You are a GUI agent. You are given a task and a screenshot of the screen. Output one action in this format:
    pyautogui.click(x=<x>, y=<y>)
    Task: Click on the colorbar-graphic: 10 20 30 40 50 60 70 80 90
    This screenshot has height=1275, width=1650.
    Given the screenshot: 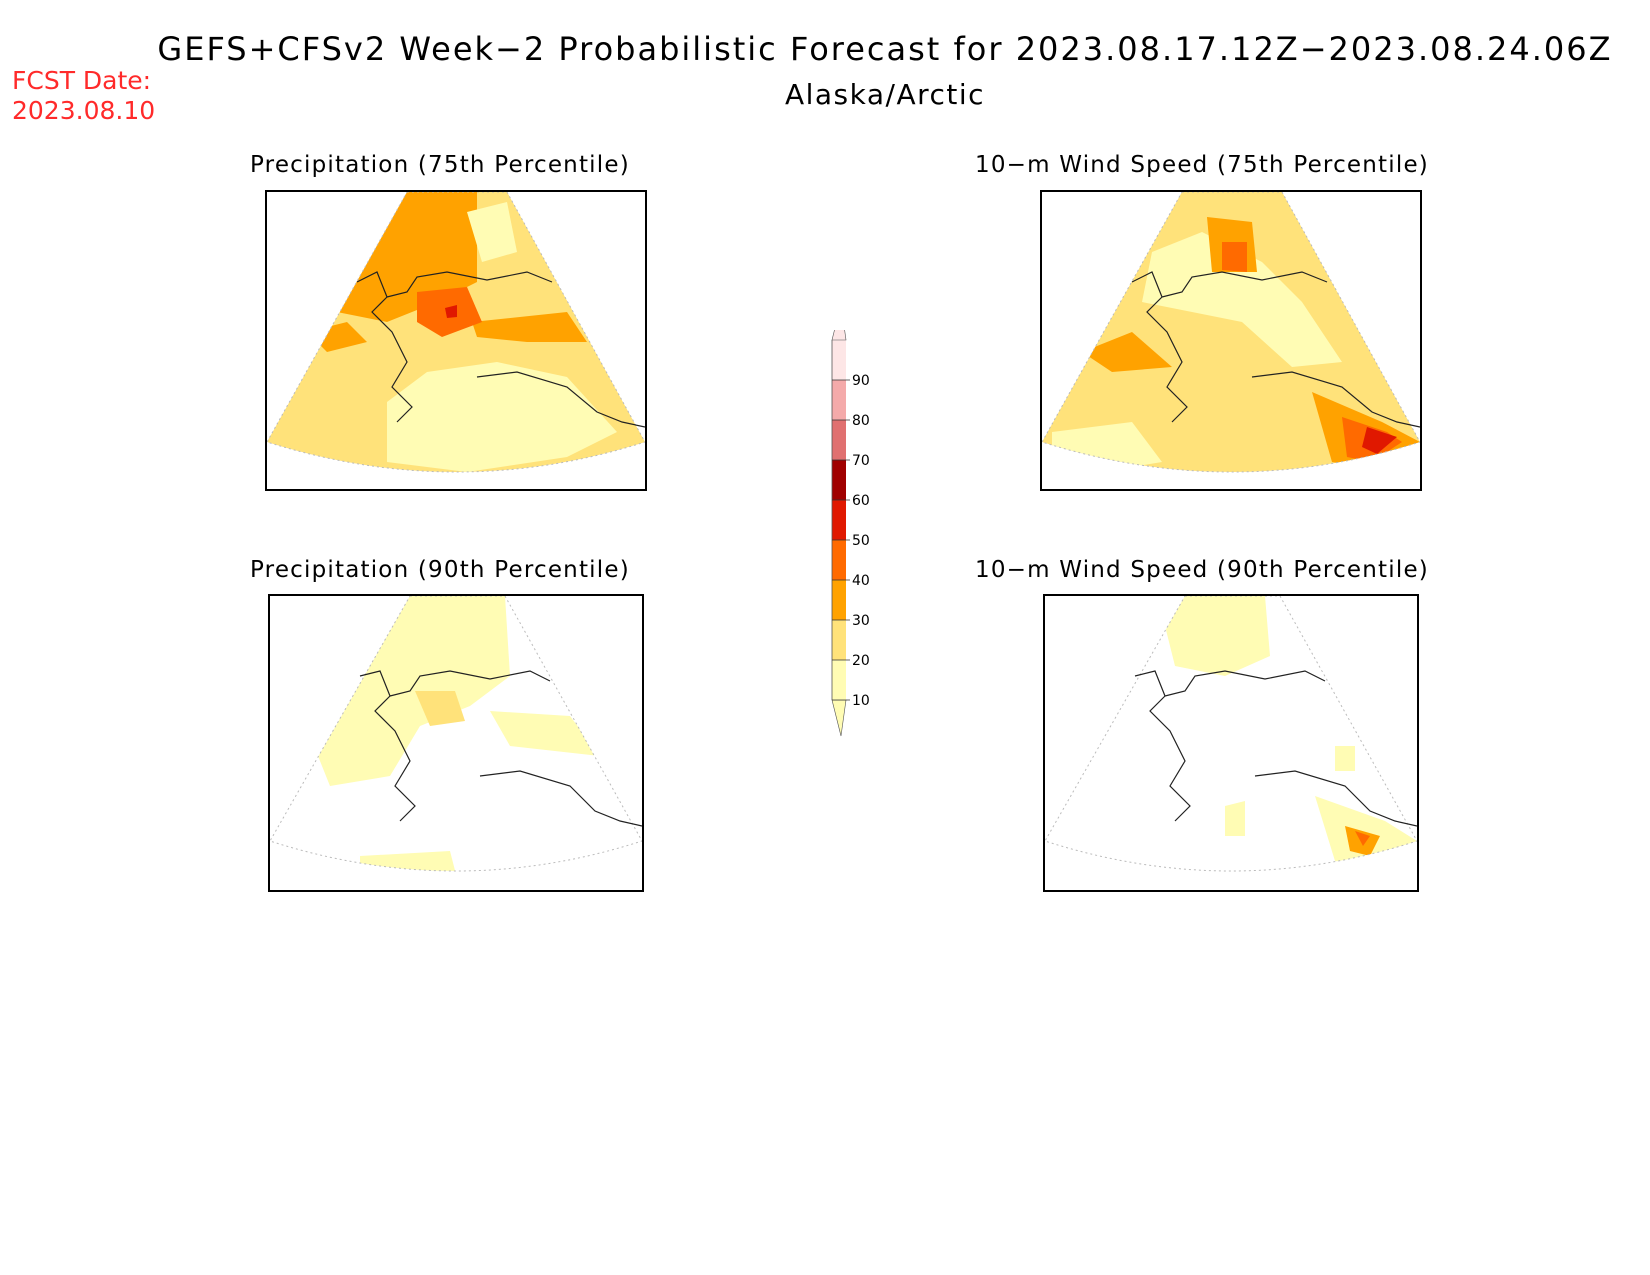 What is the action you would take?
    pyautogui.click(x=850, y=520)
    